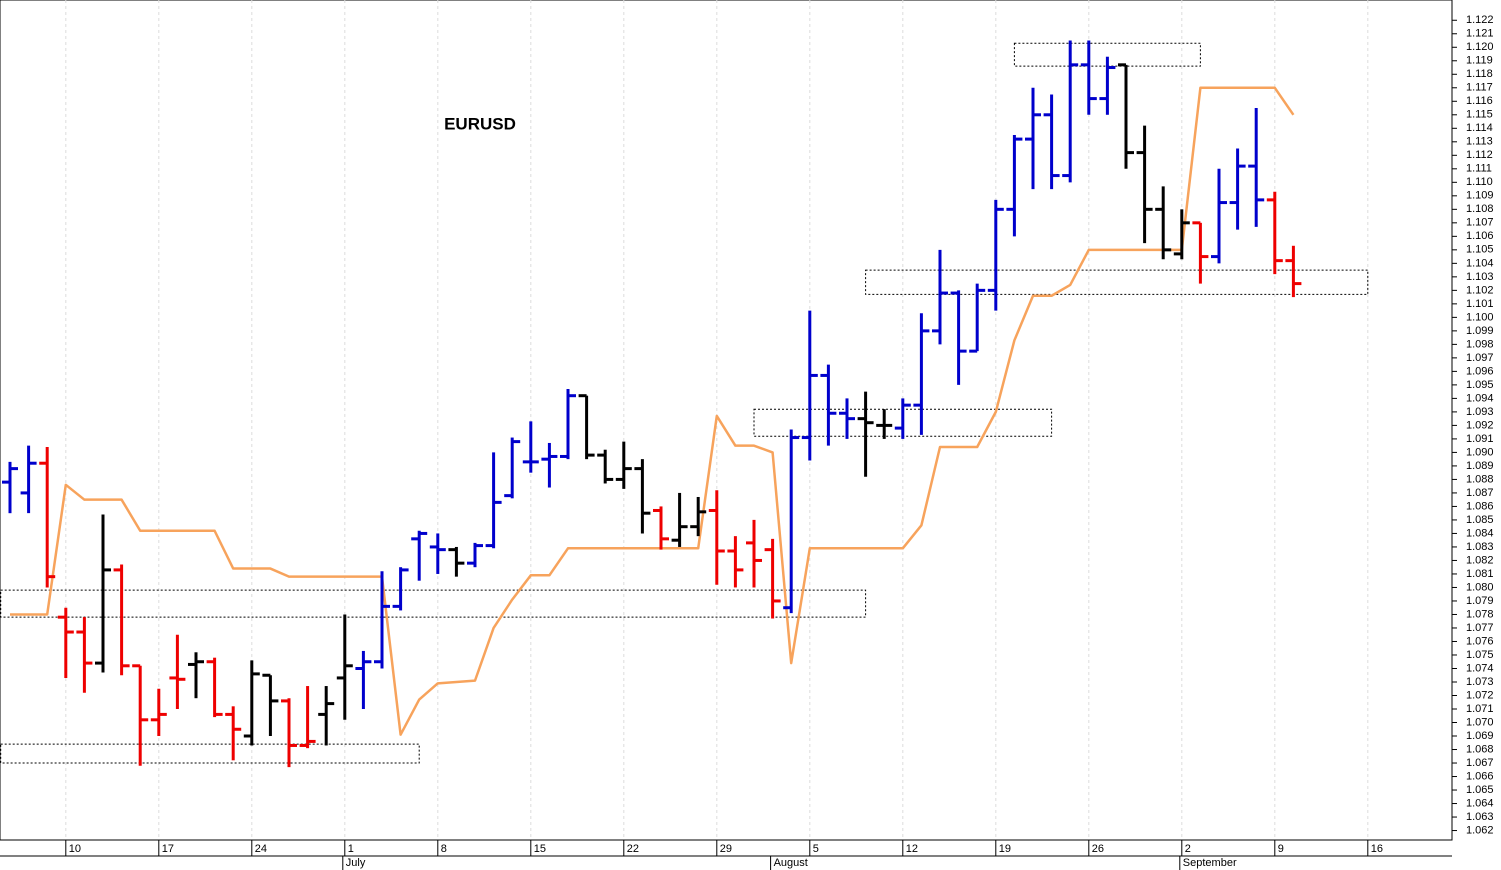  What do you see at coordinates (1480, 479) in the screenshot?
I see `y-tick-label: 1.088` at bounding box center [1480, 479].